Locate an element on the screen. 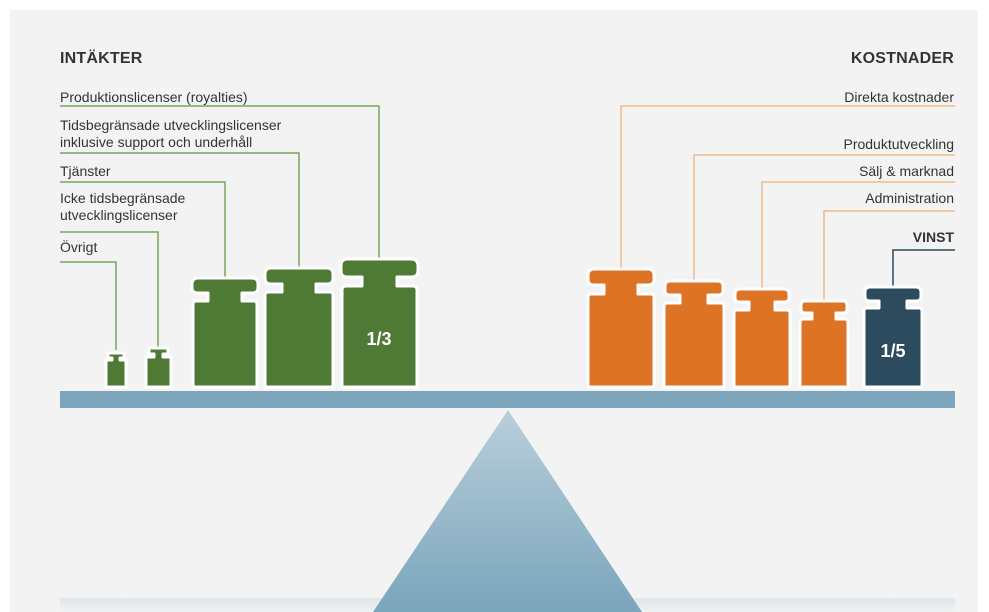  leader-line-direct-costs is located at coordinates (787, 186).